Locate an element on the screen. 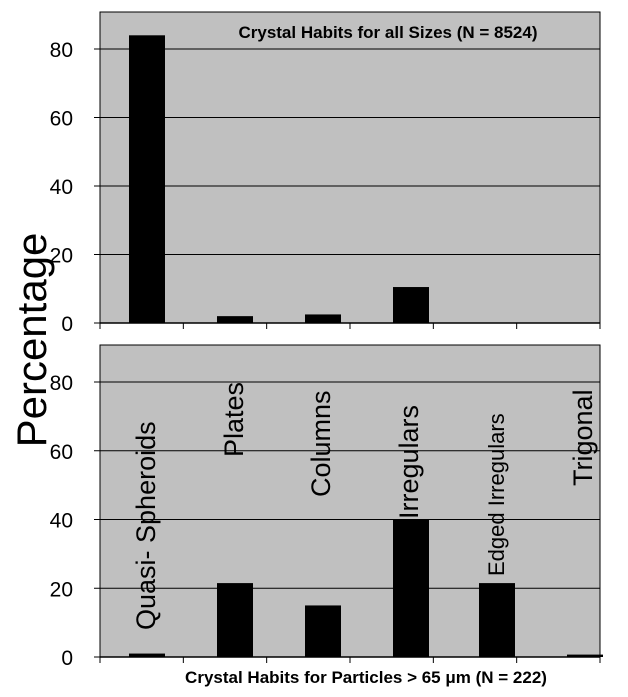 The width and height of the screenshot is (628, 697). x-category-label: Plates is located at coordinates (234, 419).